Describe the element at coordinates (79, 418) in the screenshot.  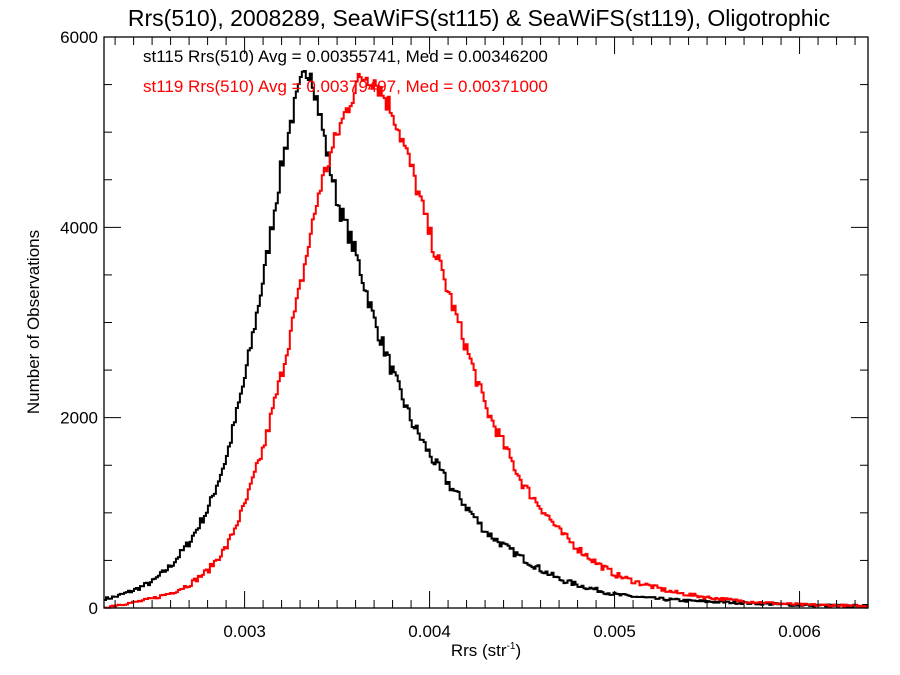
I see `y-tick-label: 2000` at that location.